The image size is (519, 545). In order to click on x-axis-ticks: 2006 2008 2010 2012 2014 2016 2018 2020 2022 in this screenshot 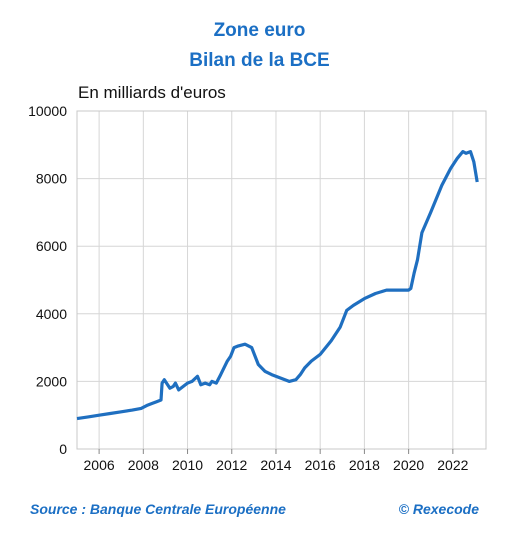, I will do `click(276, 461)`.